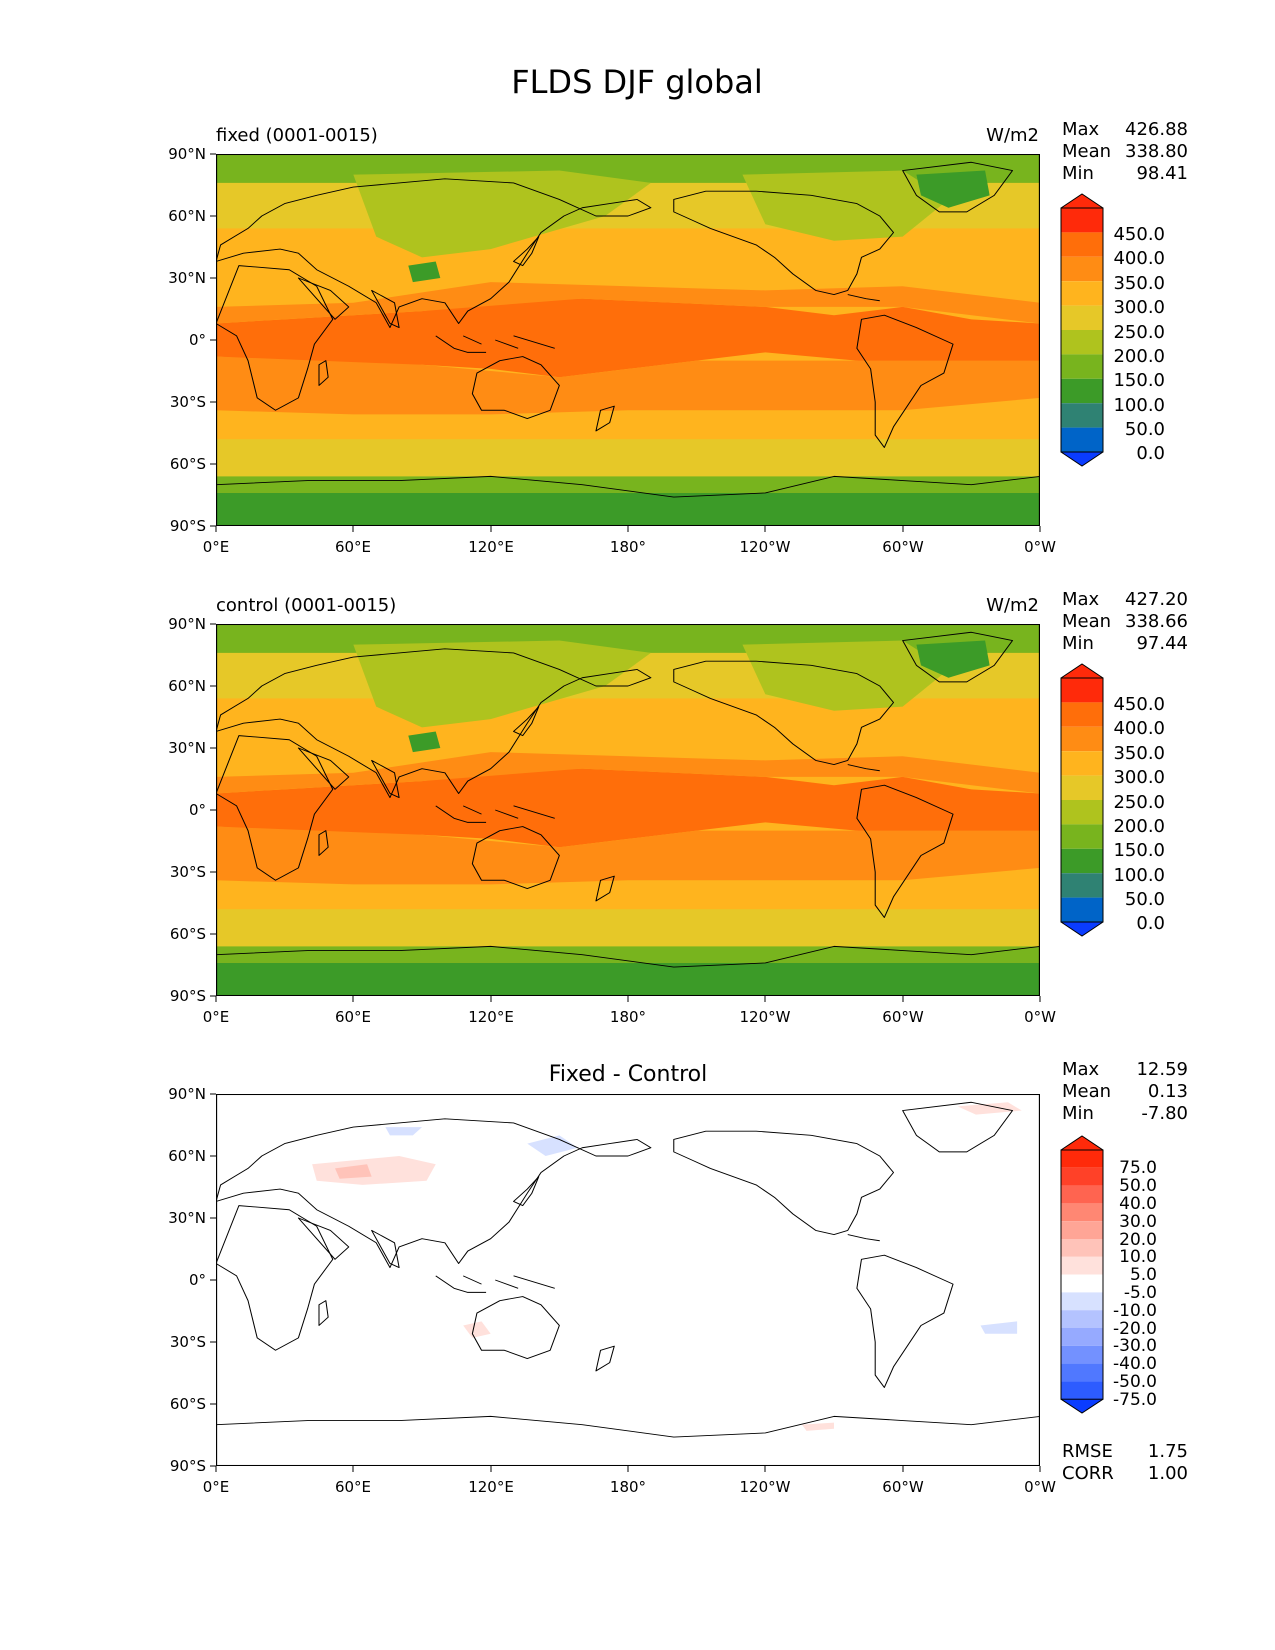 This screenshot has height=1650, width=1275. What do you see at coordinates (1125, 621) in the screenshot?
I see `panel-control-stats: Max 427.20 Mean 338.66 Min 97.44` at bounding box center [1125, 621].